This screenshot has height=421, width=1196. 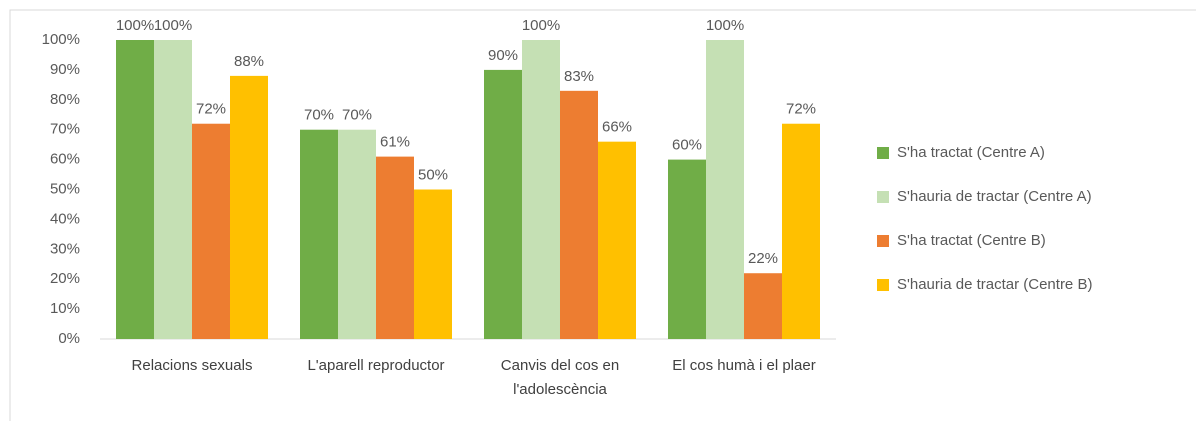 What do you see at coordinates (395, 142) in the screenshot?
I see `data-label: 61%` at bounding box center [395, 142].